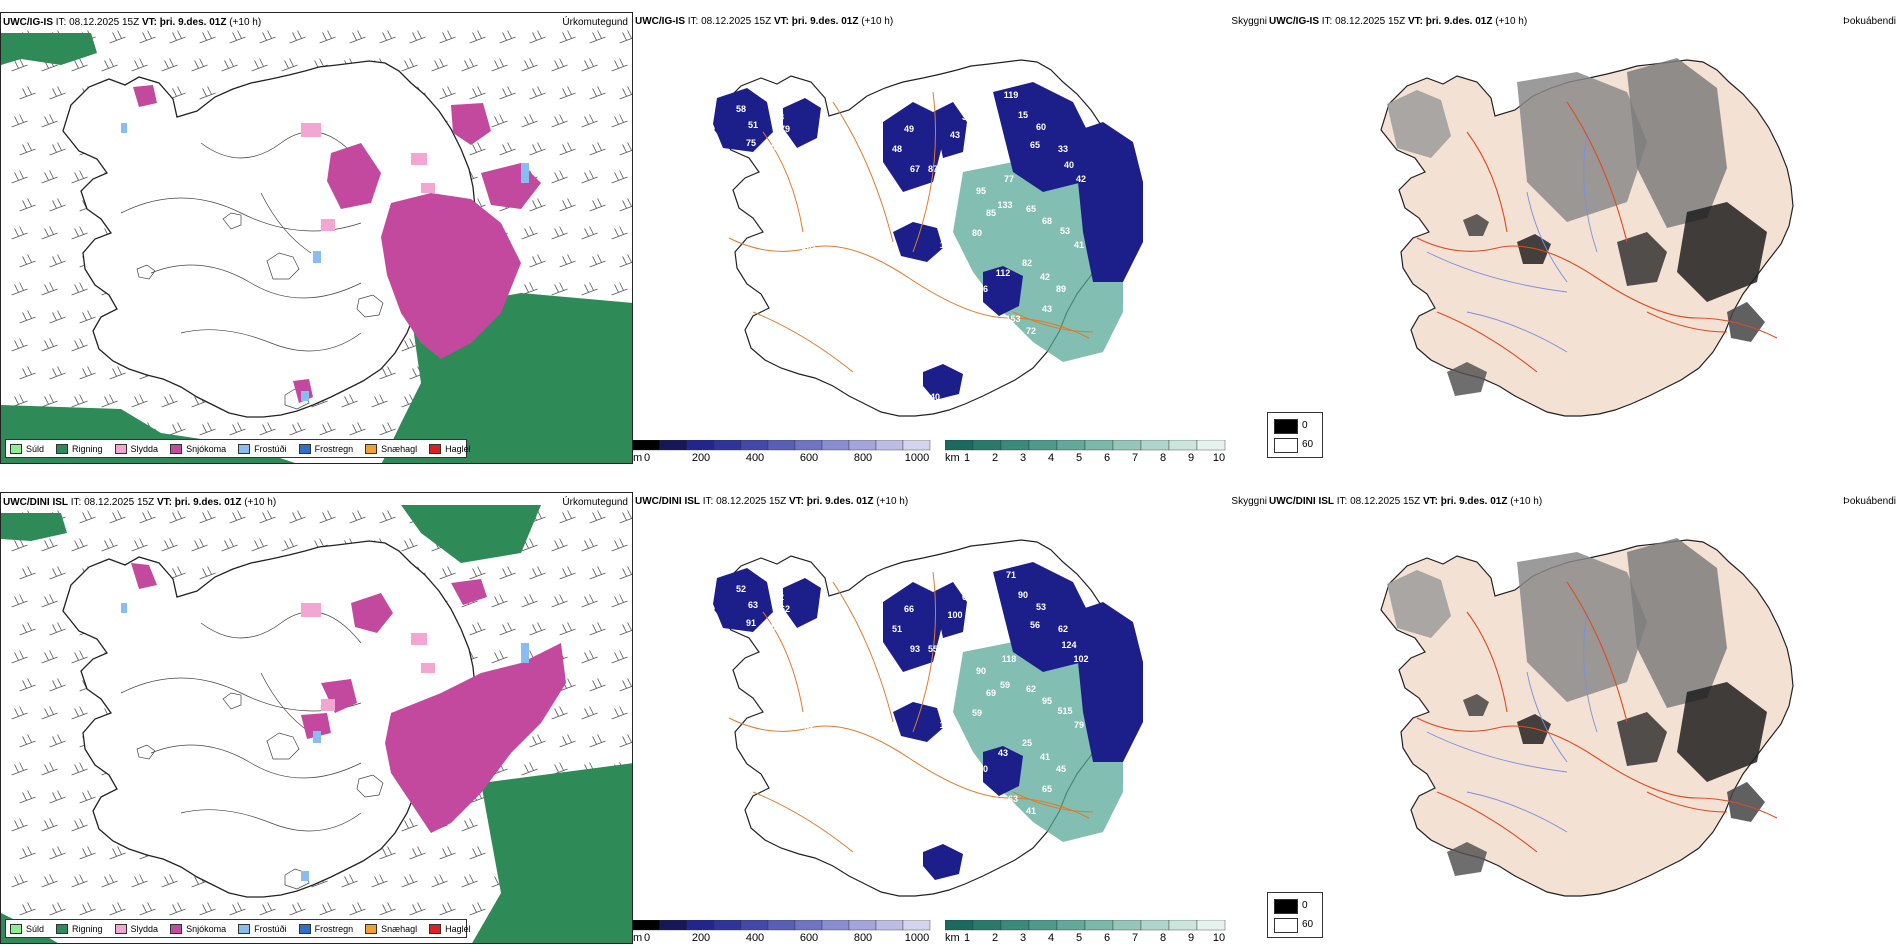  Describe the element at coordinates (595, 22) in the screenshot. I see `field-type-label: Úrkomutegund` at that location.